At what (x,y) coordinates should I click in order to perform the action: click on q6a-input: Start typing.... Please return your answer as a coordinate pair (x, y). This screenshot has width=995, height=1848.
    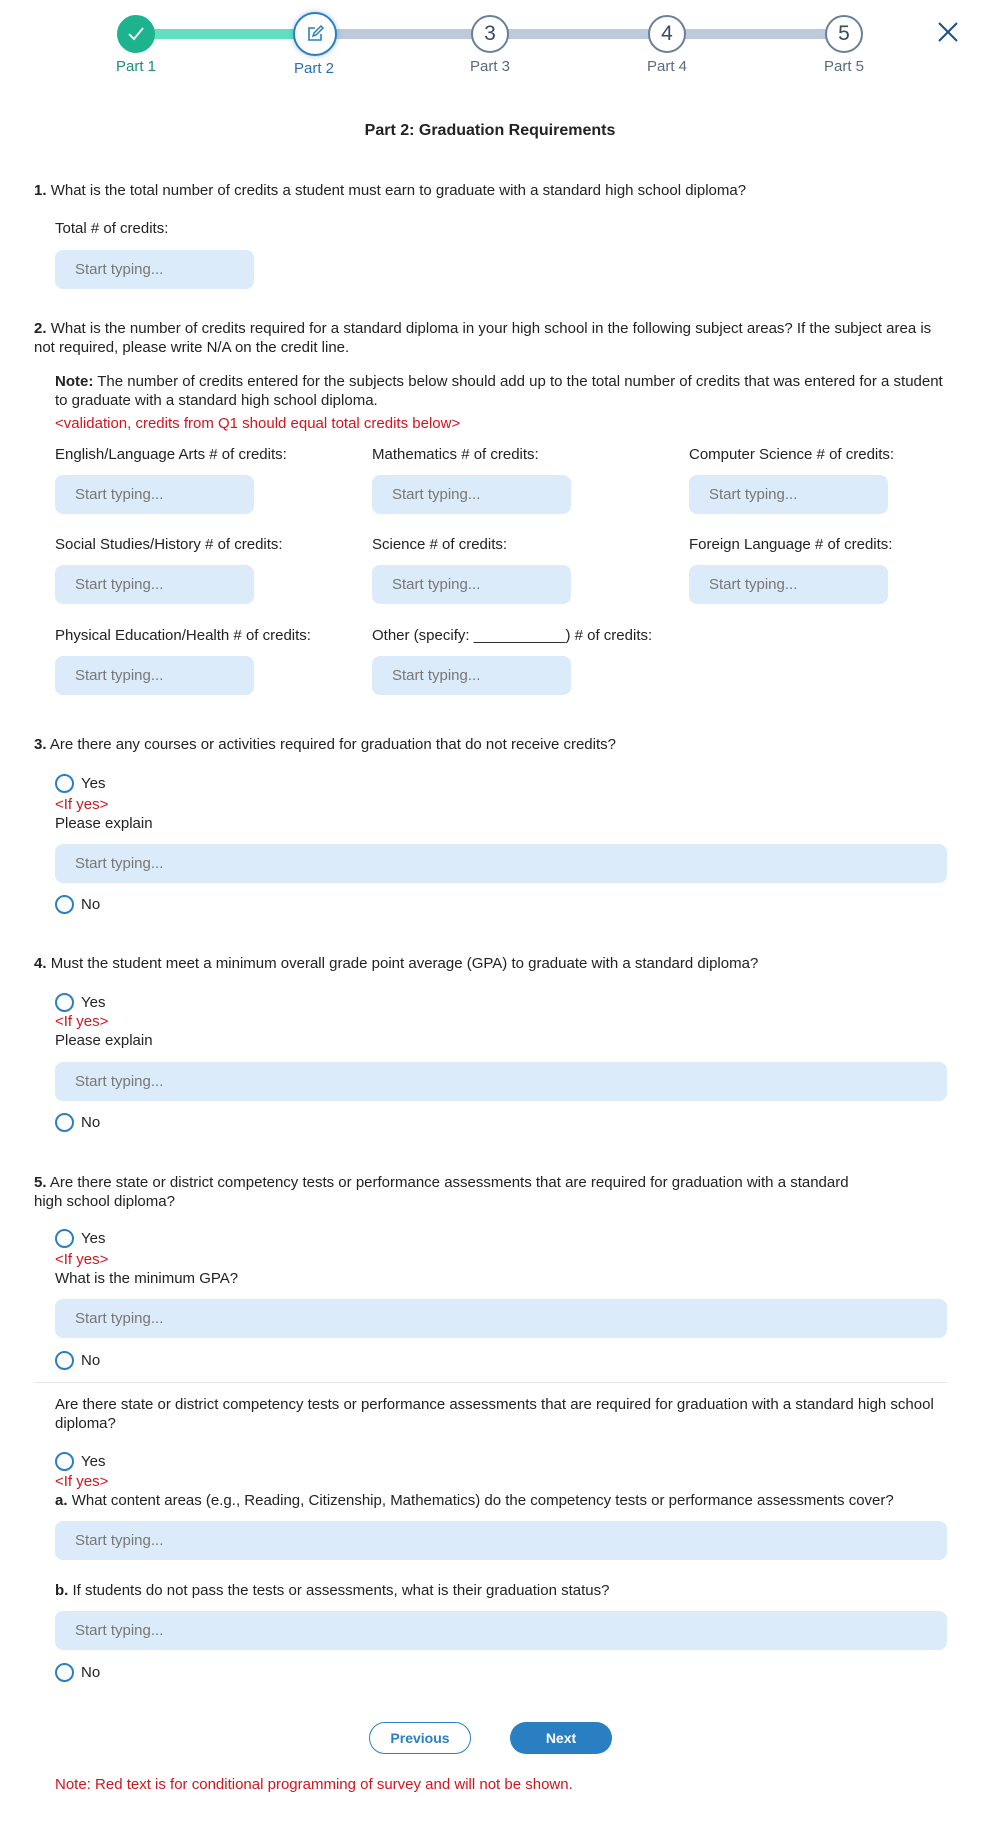
    Looking at the image, I should click on (501, 1540).